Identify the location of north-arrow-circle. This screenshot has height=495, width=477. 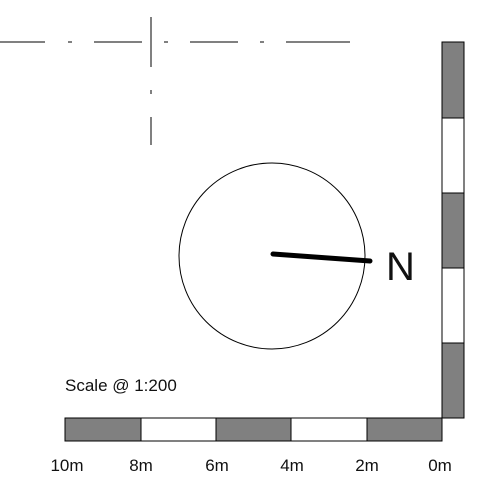
(272, 256).